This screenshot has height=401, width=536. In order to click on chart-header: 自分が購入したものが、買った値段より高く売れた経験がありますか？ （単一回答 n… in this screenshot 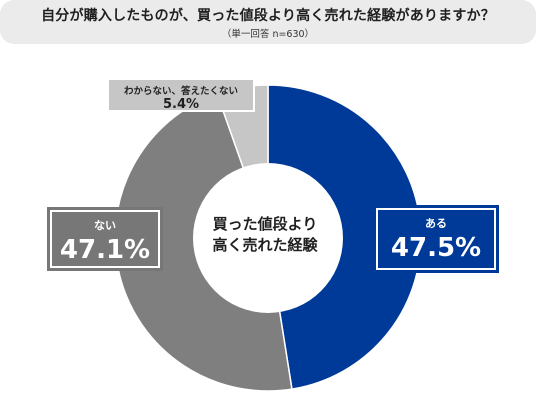, I will do `click(268, 22)`.